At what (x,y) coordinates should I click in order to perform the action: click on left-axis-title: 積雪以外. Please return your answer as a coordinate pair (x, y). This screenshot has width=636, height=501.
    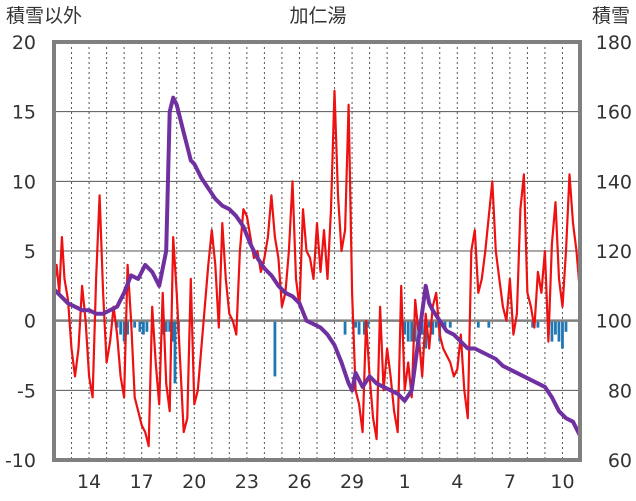
    Looking at the image, I should click on (44, 16).